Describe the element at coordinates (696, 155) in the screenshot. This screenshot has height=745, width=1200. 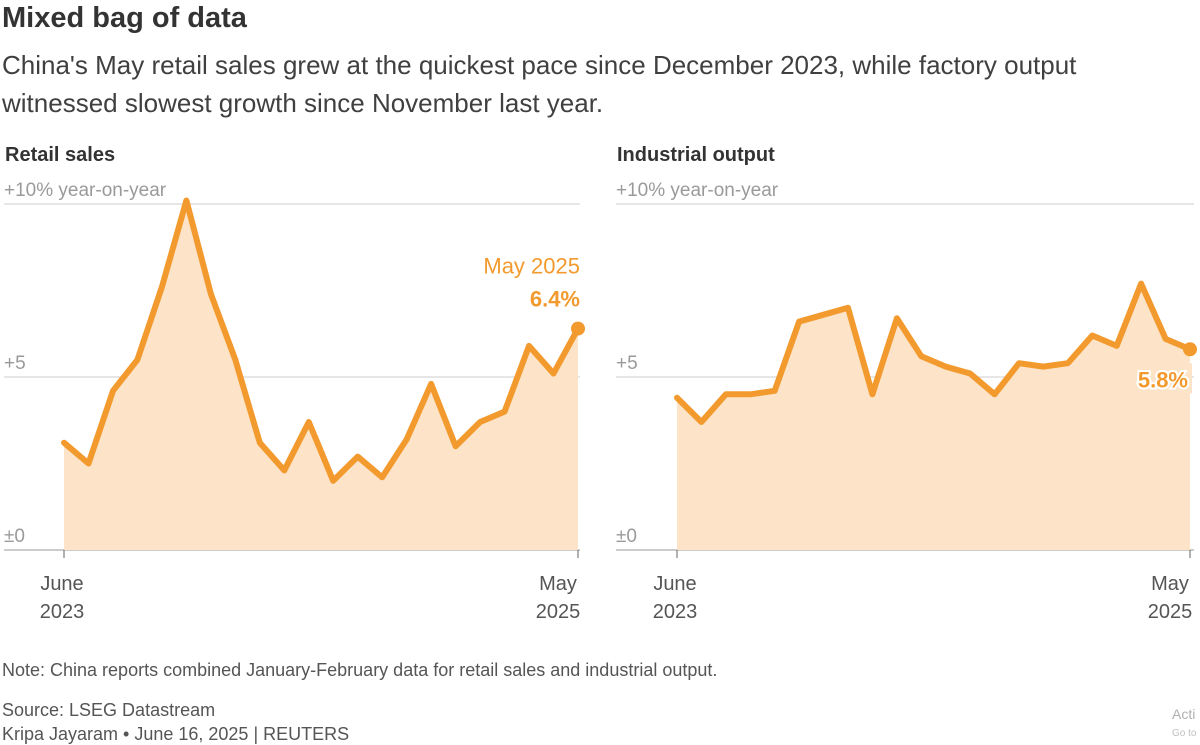
I see `industrial-panel-title: Industrial output` at that location.